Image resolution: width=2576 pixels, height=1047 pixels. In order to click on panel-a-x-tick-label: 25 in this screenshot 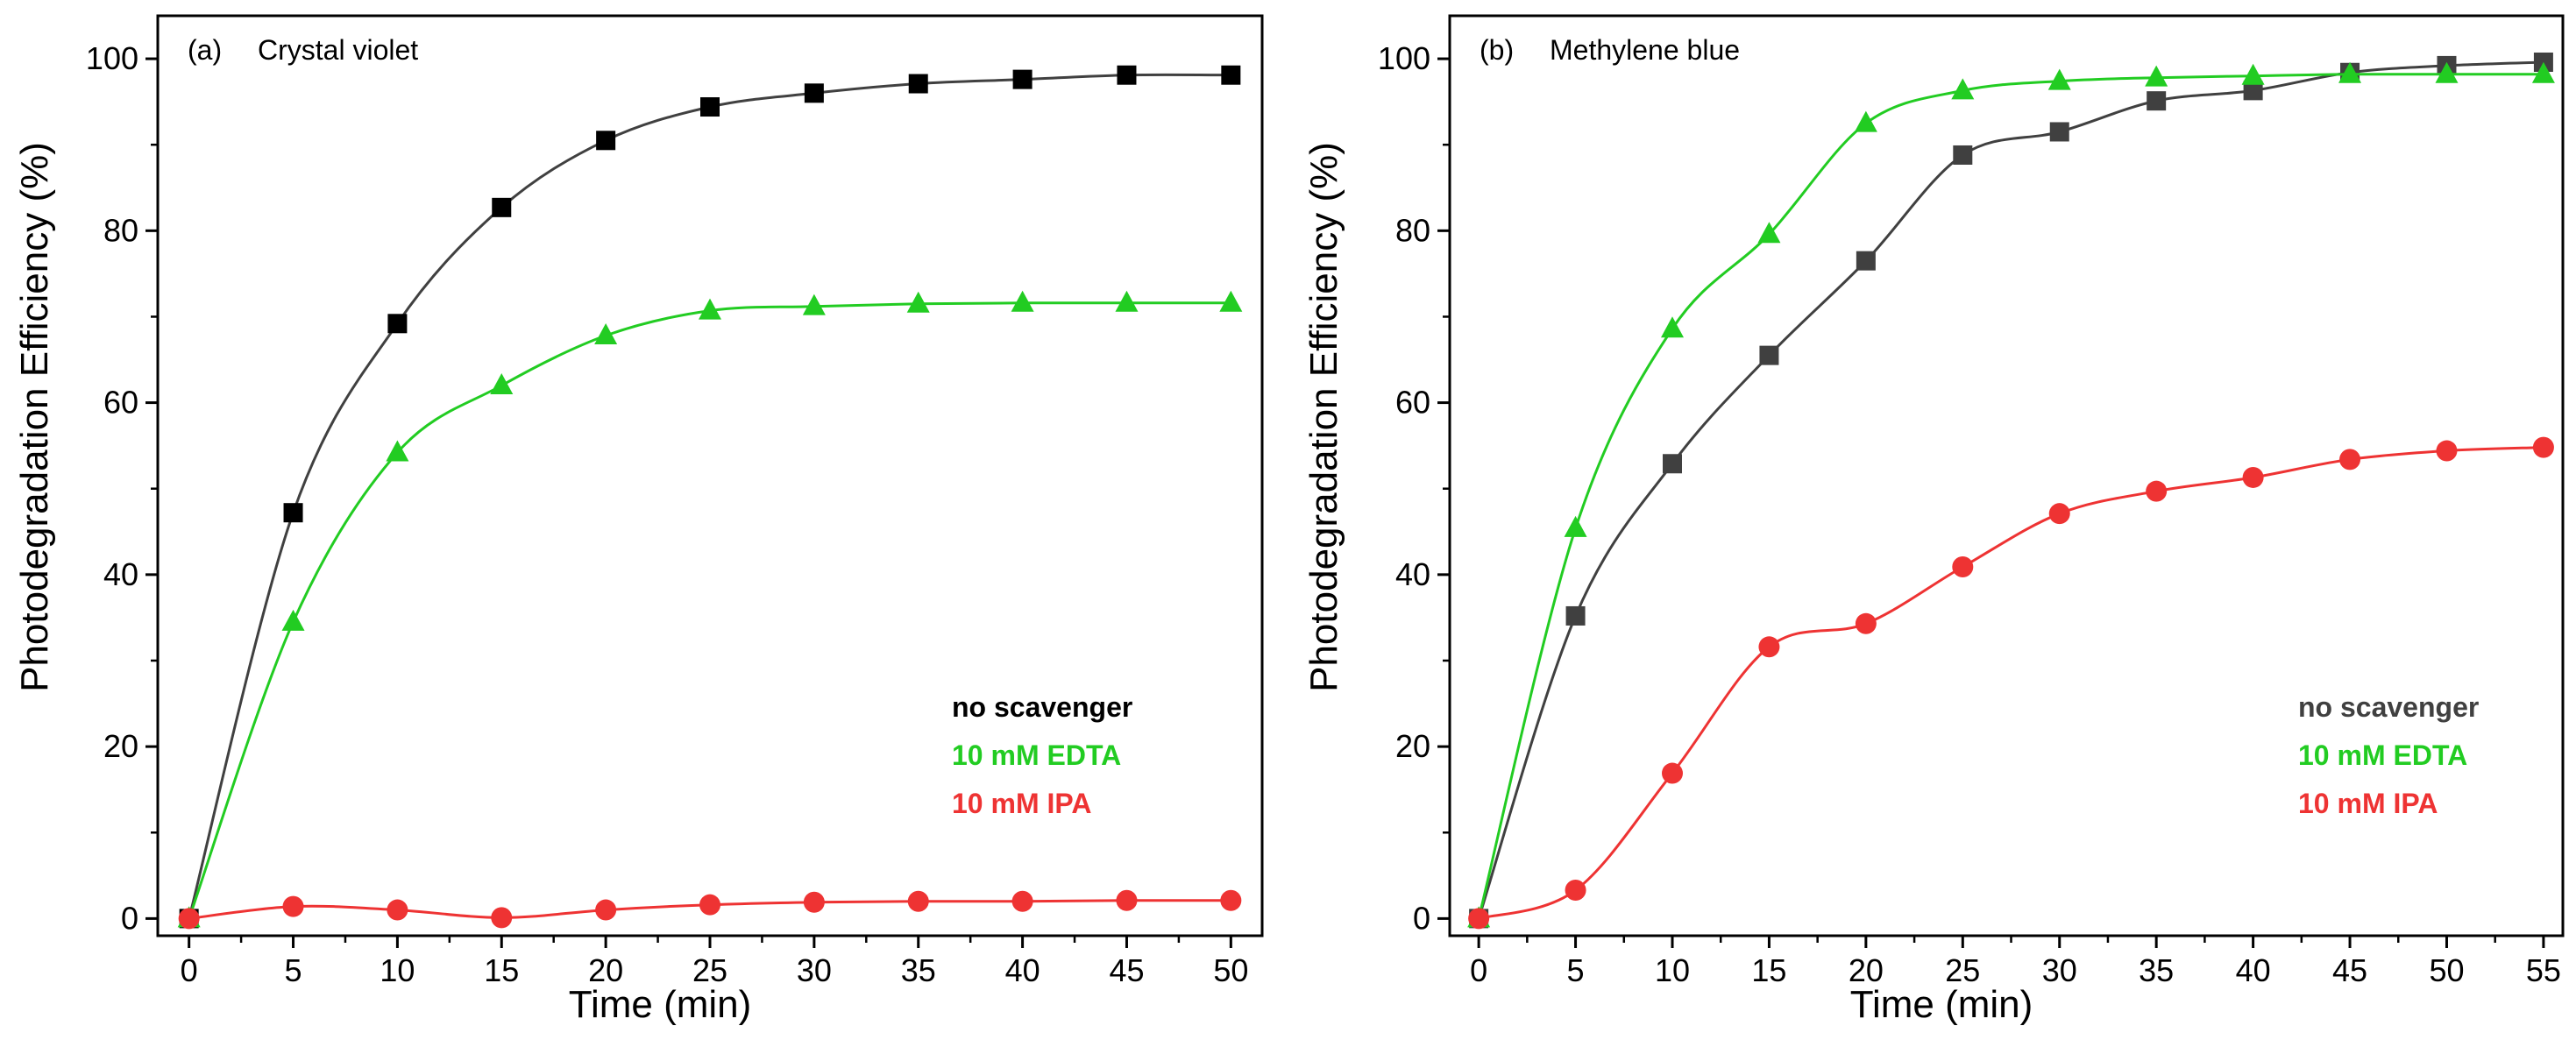, I will do `click(709, 970)`.